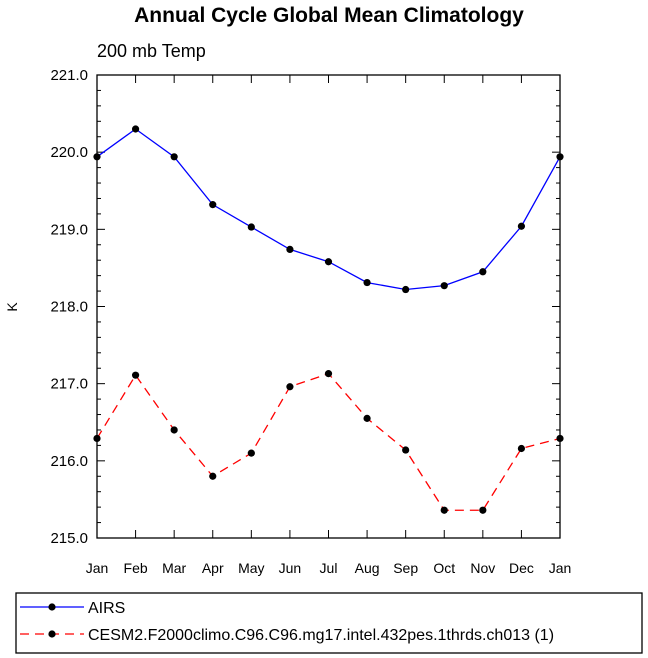  I want to click on y-tick-label: 217.0, so click(69, 384).